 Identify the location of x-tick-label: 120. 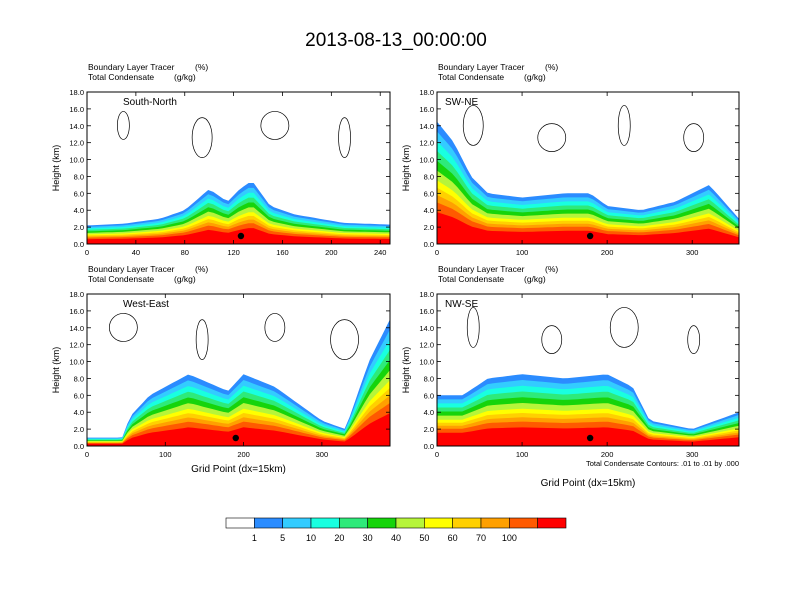
(233, 252).